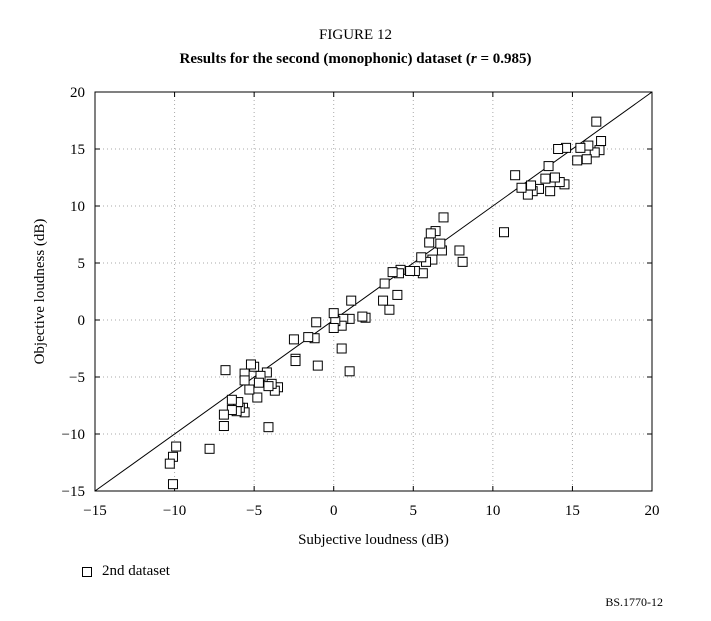 This screenshot has width=711, height=621. What do you see at coordinates (87, 571) in the screenshot?
I see `legend-square-marker-icon` at bounding box center [87, 571].